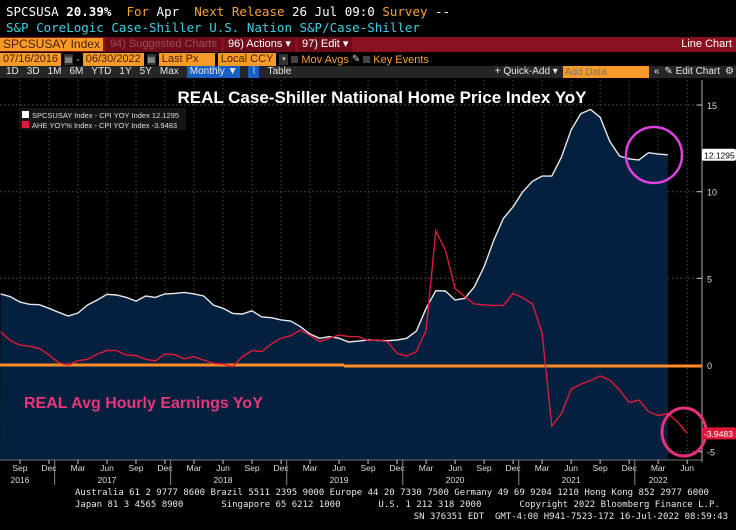 The width and height of the screenshot is (736, 530). Describe the element at coordinates (279, 71) in the screenshot. I see `table-button: Table` at that location.